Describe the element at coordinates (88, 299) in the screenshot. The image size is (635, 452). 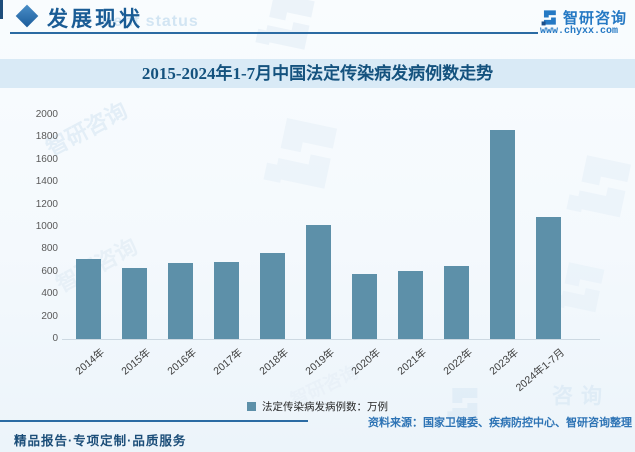
I see `chart-bar-2014年` at that location.